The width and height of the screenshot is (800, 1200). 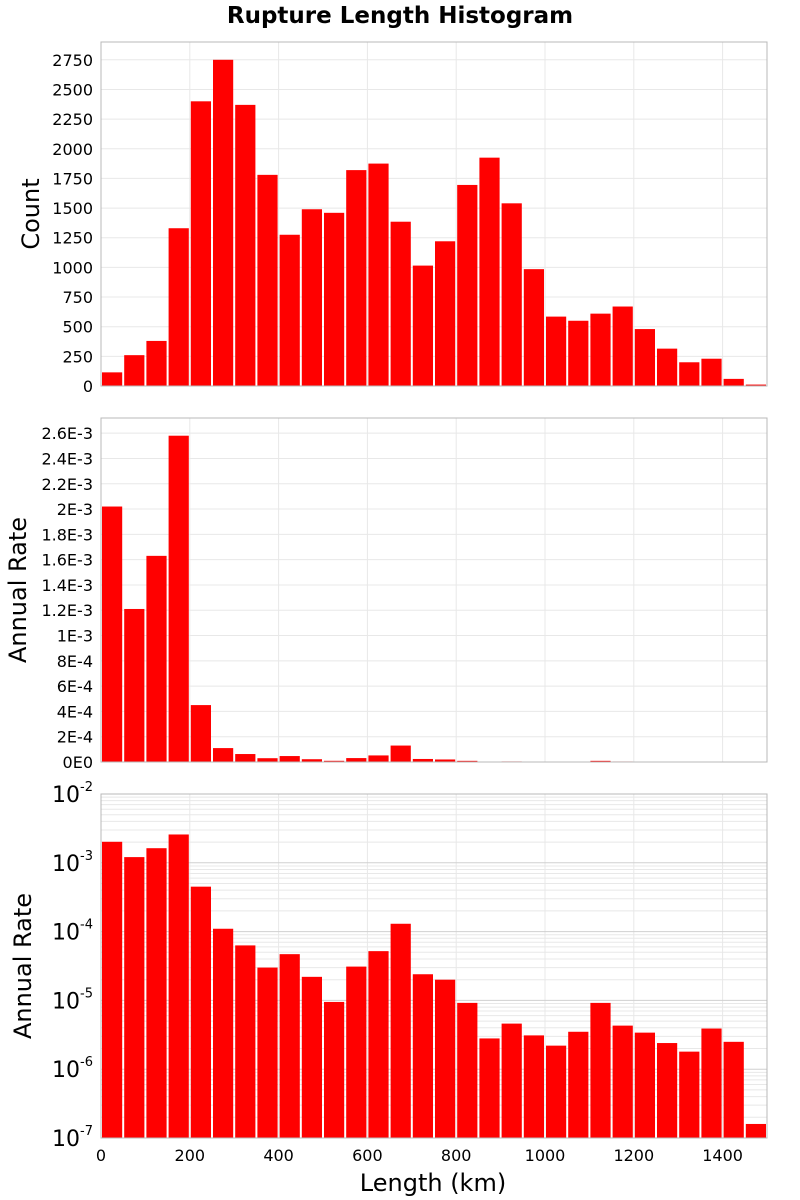 I want to click on count-y-tick-label: 500, so click(x=77, y=327).